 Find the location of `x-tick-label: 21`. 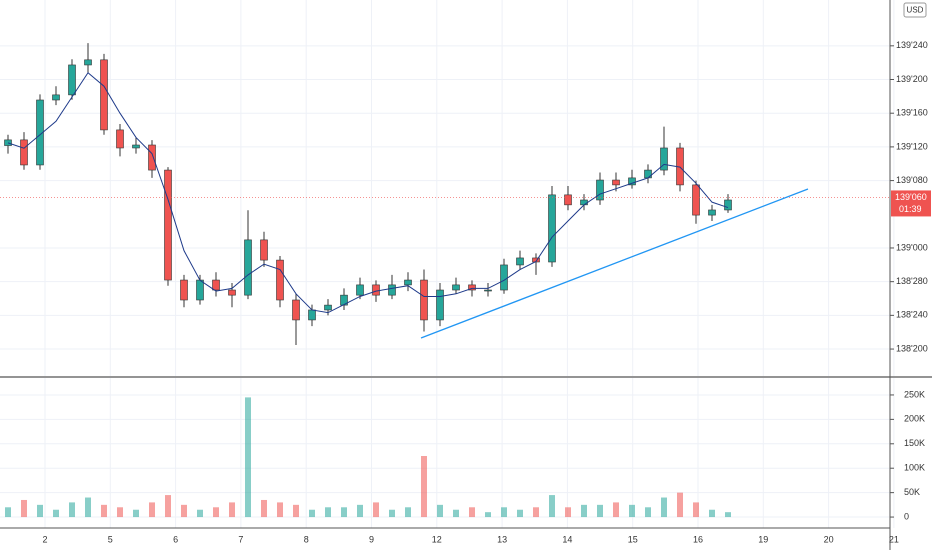

x-tick-label: 21 is located at coordinates (894, 539).